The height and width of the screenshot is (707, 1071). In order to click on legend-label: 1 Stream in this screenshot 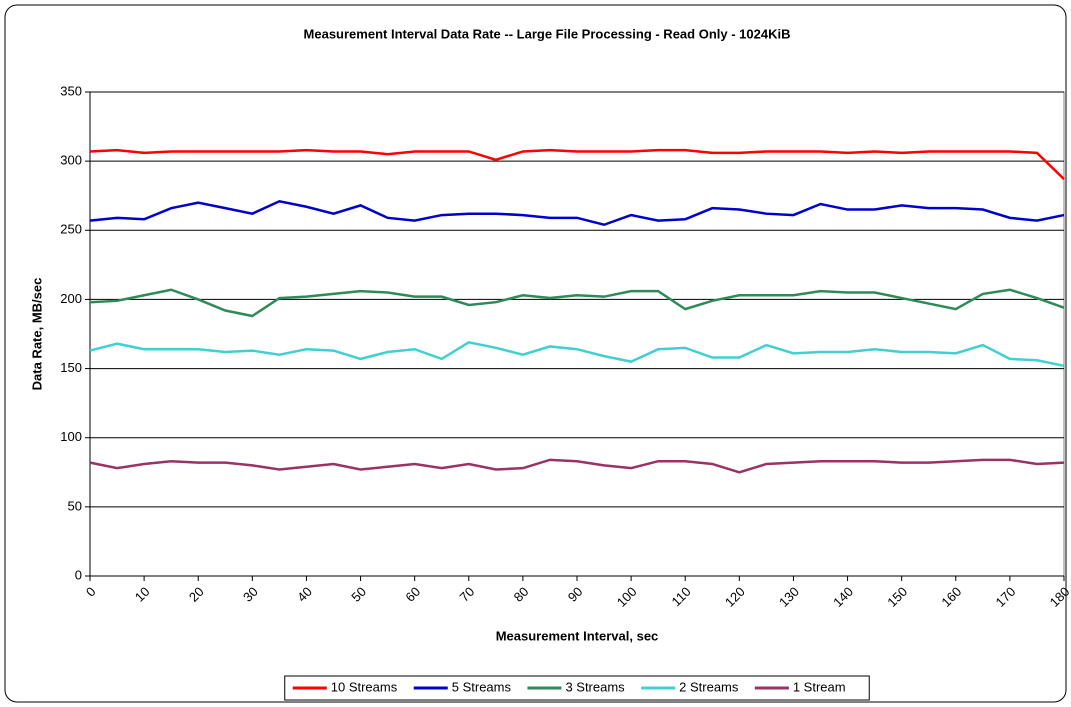, I will do `click(819, 686)`.